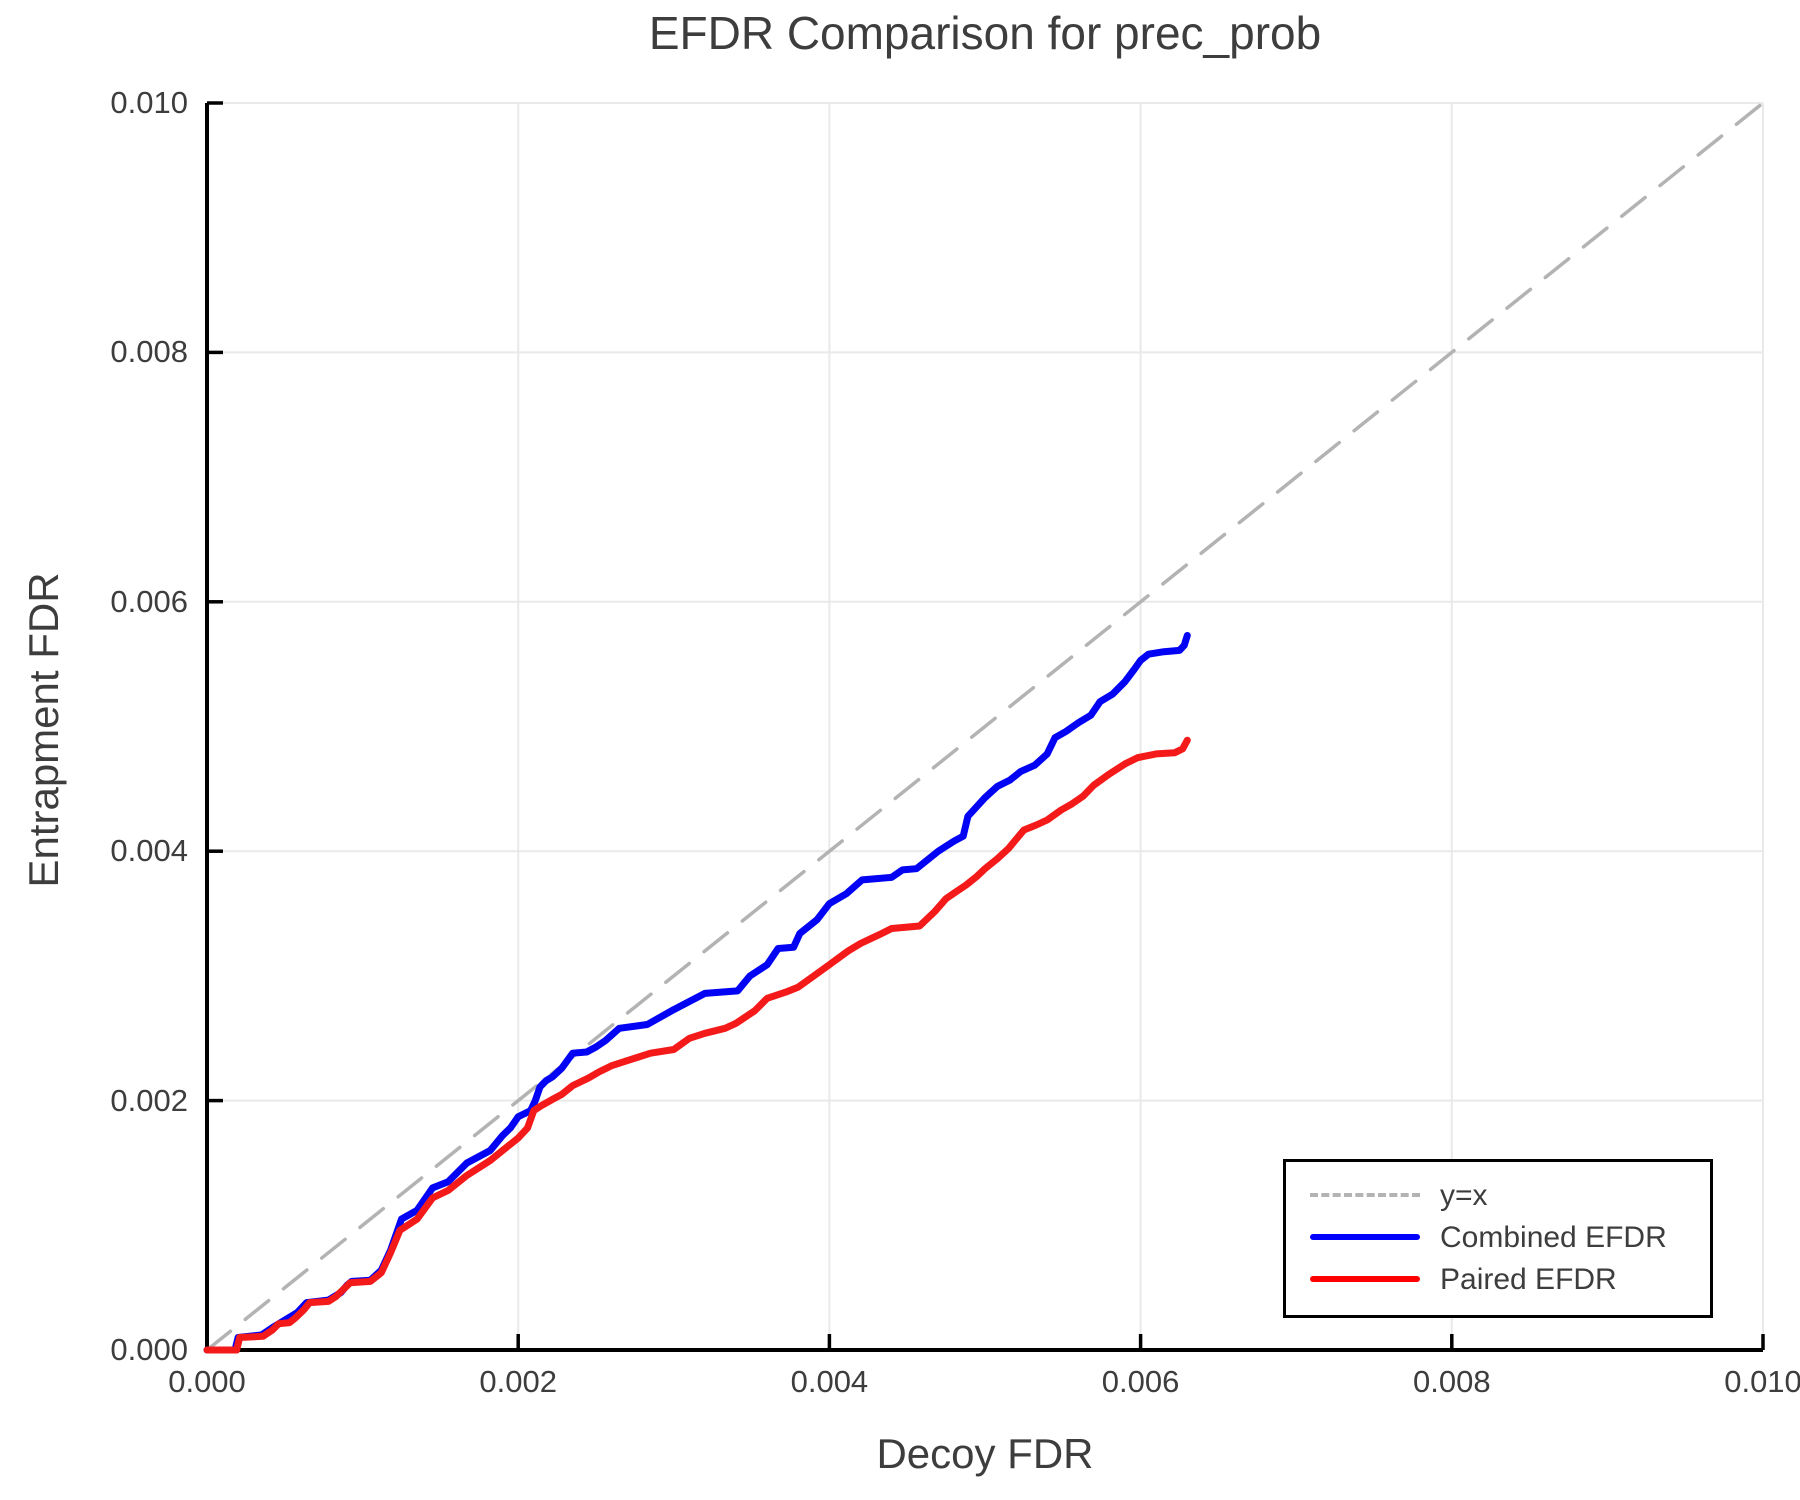 This screenshot has width=1800, height=1500. What do you see at coordinates (149, 1100) in the screenshot?
I see `y-tick-label: 0.002` at bounding box center [149, 1100].